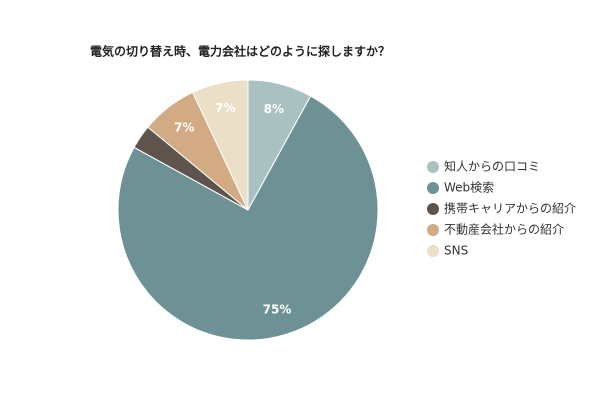  What do you see at coordinates (504, 229) in the screenshot?
I see `legend-label: 不動産会社からの紹介` at bounding box center [504, 229].